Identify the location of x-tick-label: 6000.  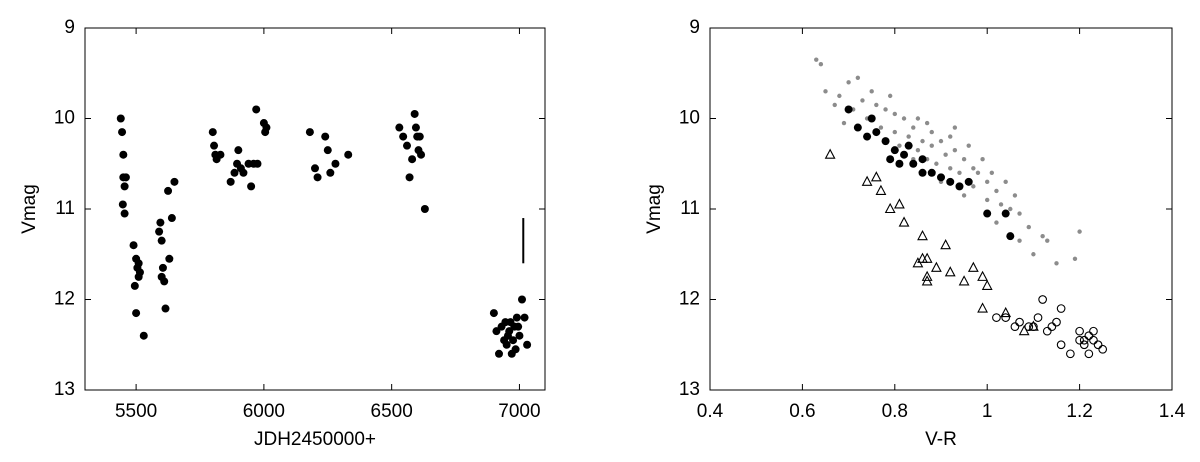
(264, 411).